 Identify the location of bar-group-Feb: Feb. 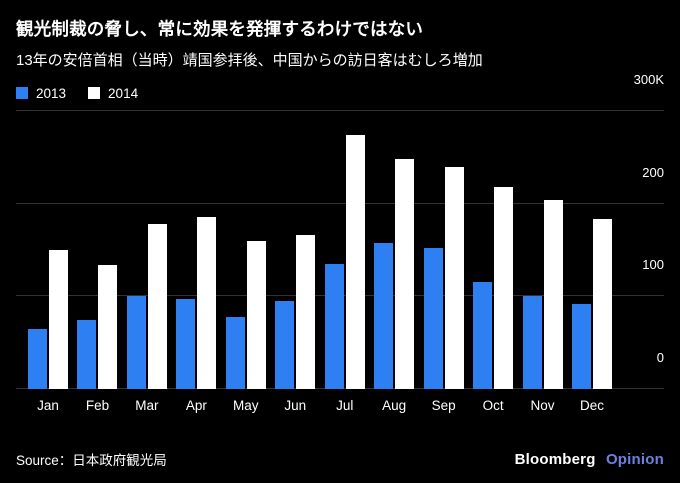
(97, 338).